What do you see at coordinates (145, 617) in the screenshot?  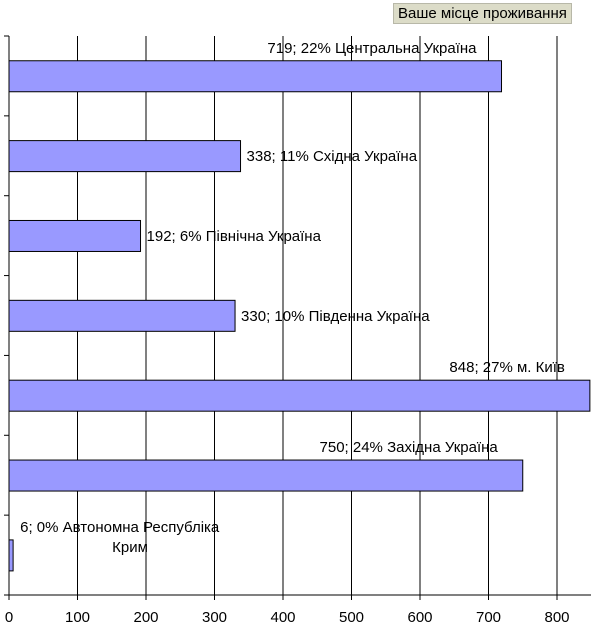 I see `x-tick-label: 200` at bounding box center [145, 617].